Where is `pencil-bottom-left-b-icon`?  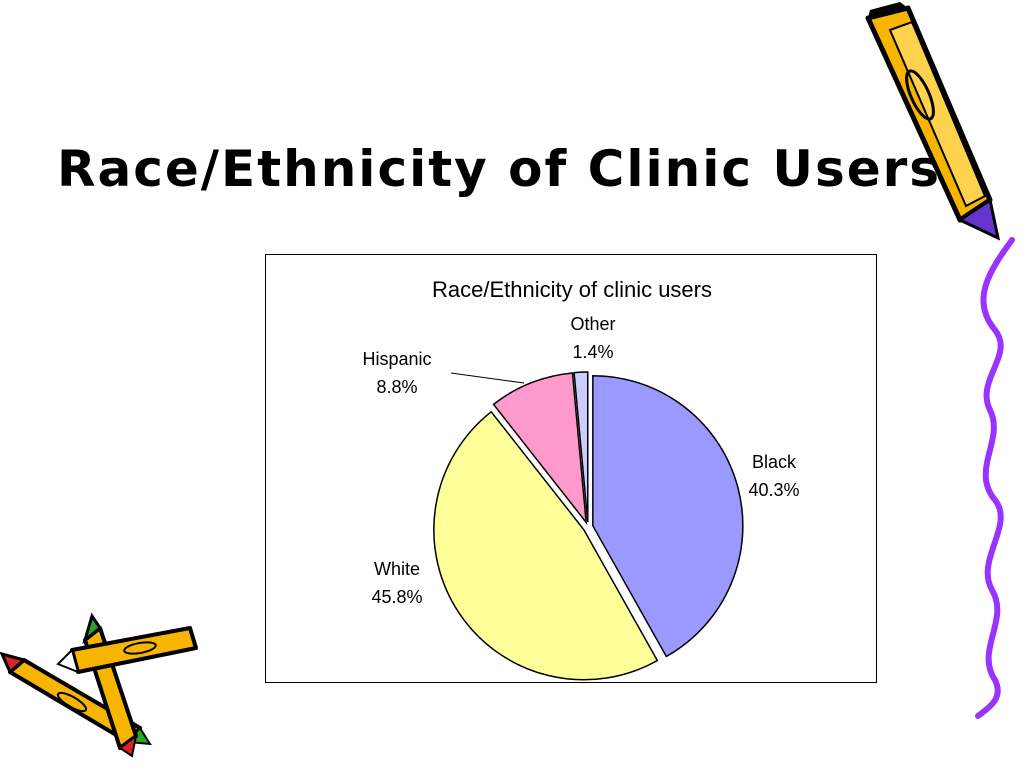 pencil-bottom-left-b-icon is located at coordinates (110, 685).